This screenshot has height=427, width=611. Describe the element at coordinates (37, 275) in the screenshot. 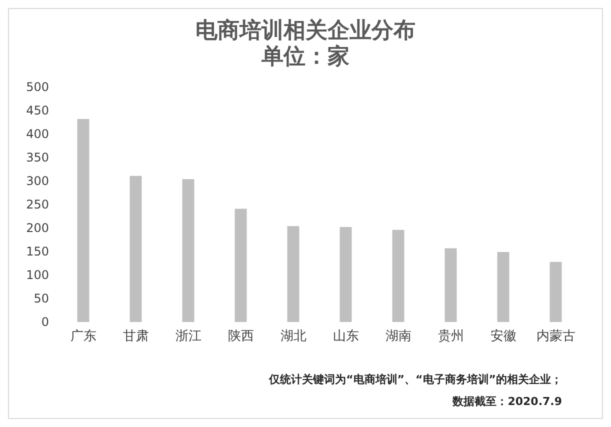

I see `y-tick-label: 100` at that location.